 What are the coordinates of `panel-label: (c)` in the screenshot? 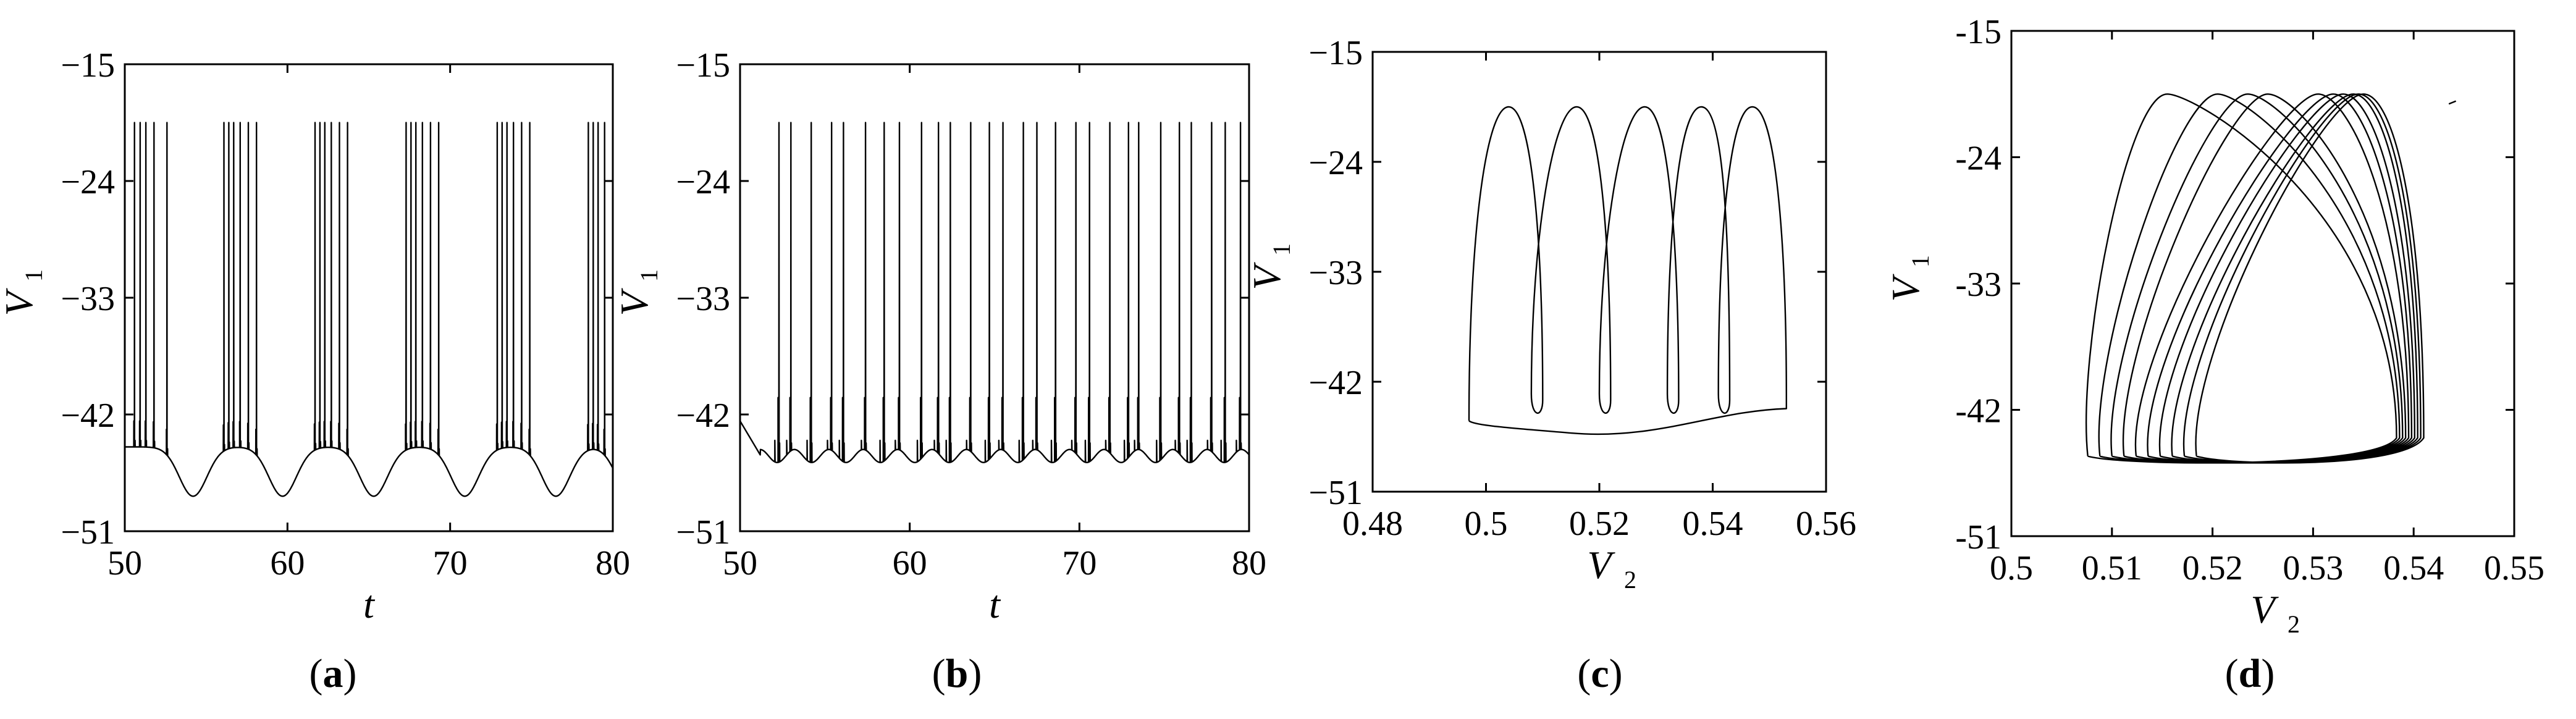 It's located at (1599, 673).